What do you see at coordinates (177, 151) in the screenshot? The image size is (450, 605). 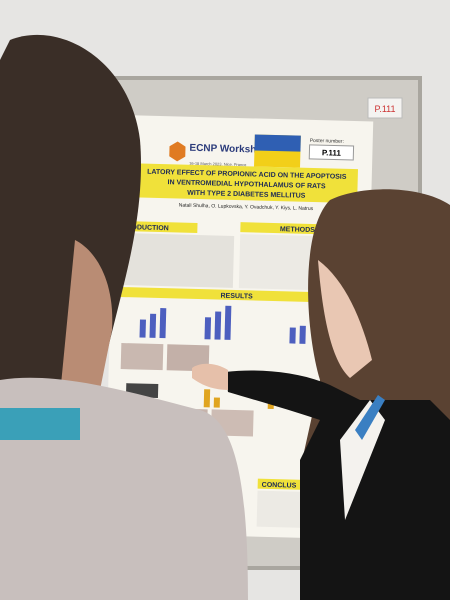 I see `logo-icon` at bounding box center [177, 151].